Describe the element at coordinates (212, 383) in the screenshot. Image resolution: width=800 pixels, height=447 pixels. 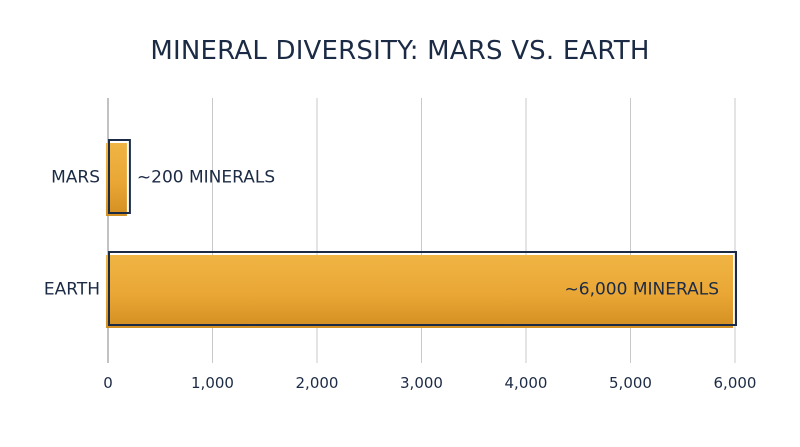
I see `x-tick-label: 1,000` at that location.